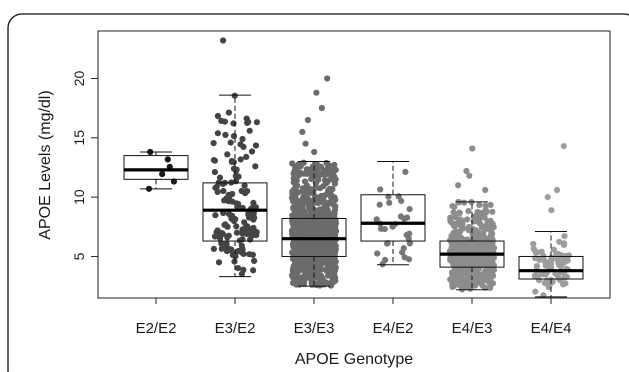  What do you see at coordinates (235, 328) in the screenshot?
I see `x-tick-label: E3/E2` at bounding box center [235, 328].